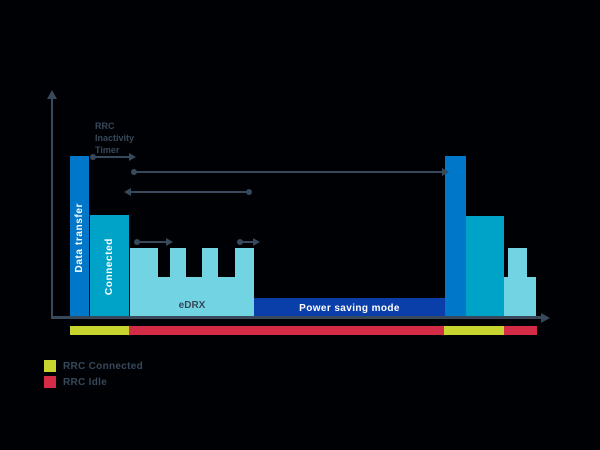 The width and height of the screenshot is (600, 450). I want to click on edrx-period-arrow, so click(188, 192).